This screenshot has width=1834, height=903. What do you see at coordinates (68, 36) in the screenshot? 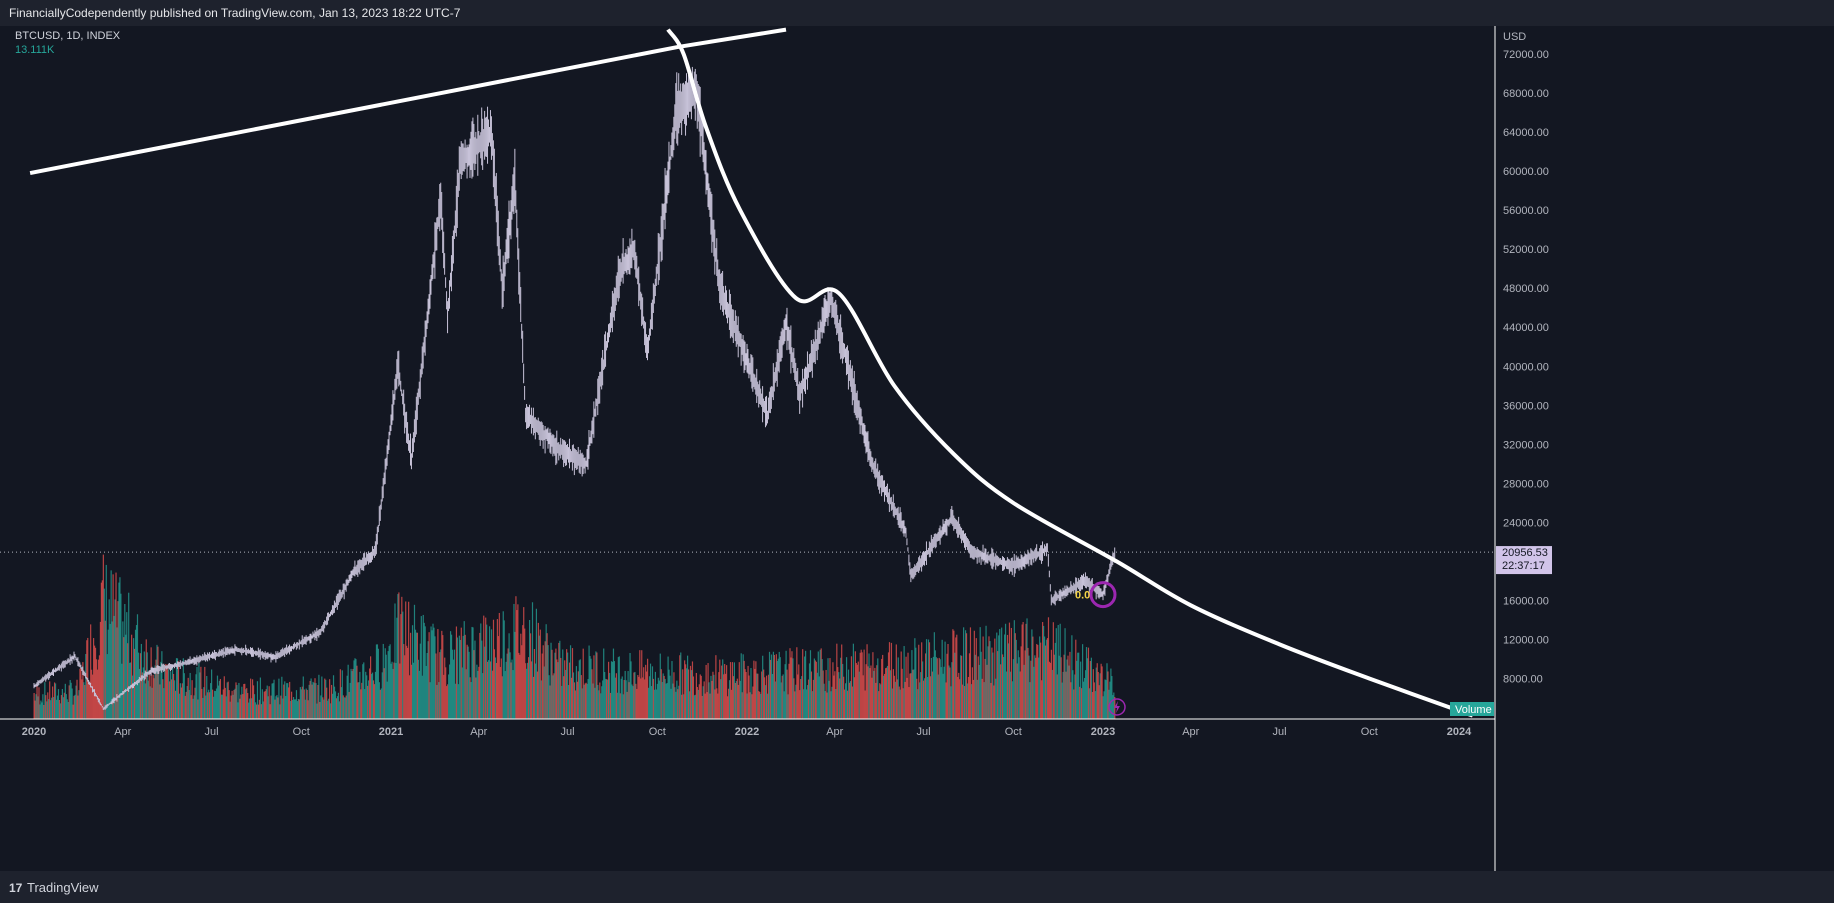
I see `symbol-legend: BTCUSD, 1D, INDEX` at bounding box center [68, 36].